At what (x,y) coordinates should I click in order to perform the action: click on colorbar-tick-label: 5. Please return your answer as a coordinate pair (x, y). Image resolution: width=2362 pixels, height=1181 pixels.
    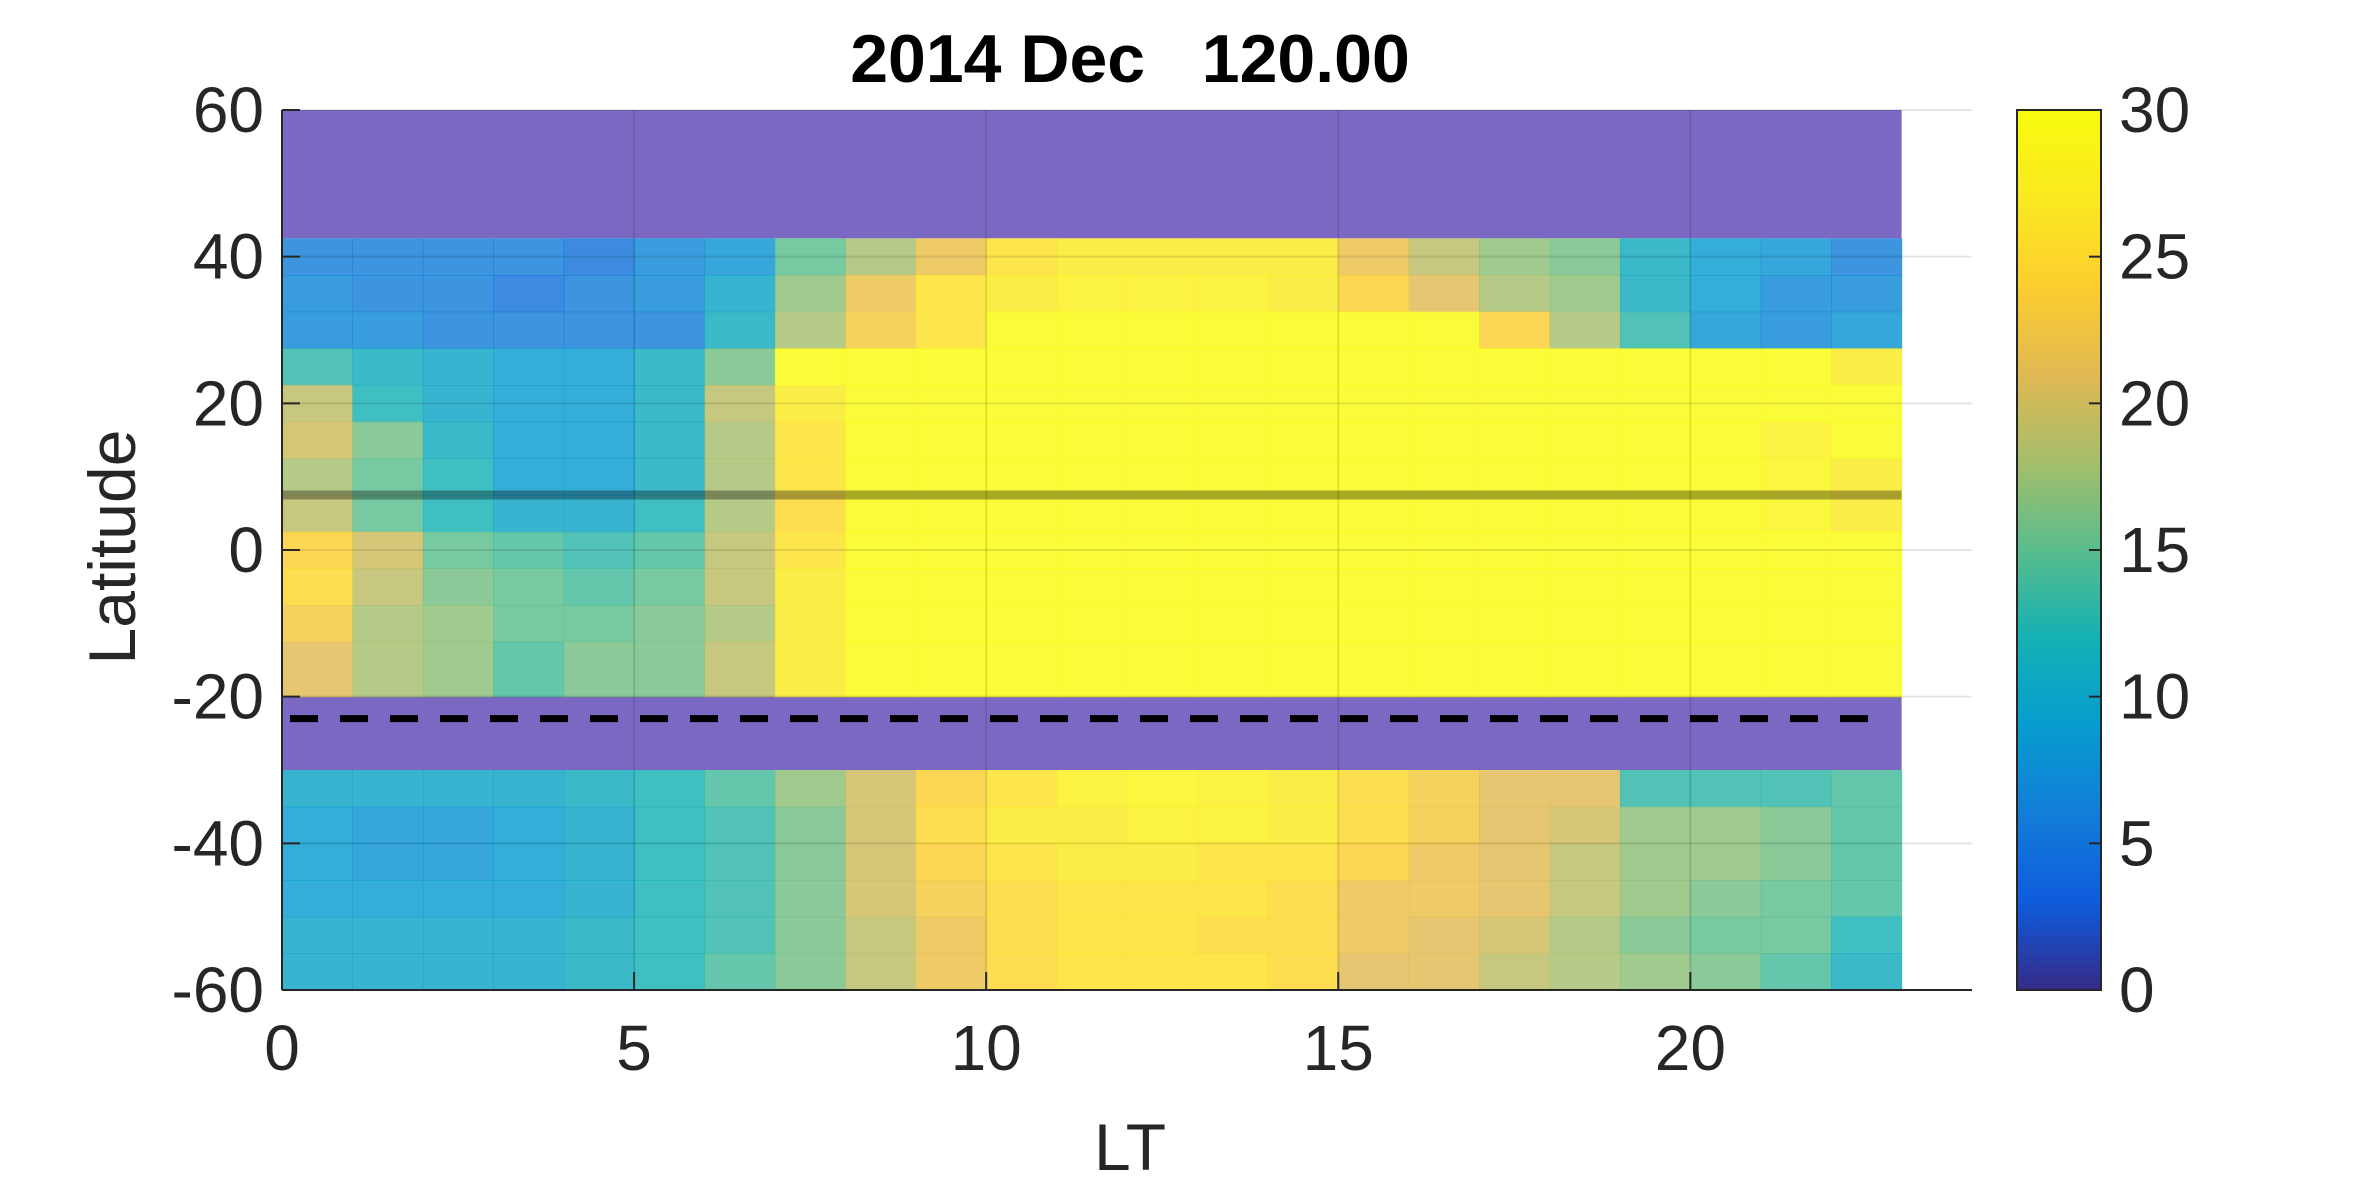
    Looking at the image, I should click on (2137, 843).